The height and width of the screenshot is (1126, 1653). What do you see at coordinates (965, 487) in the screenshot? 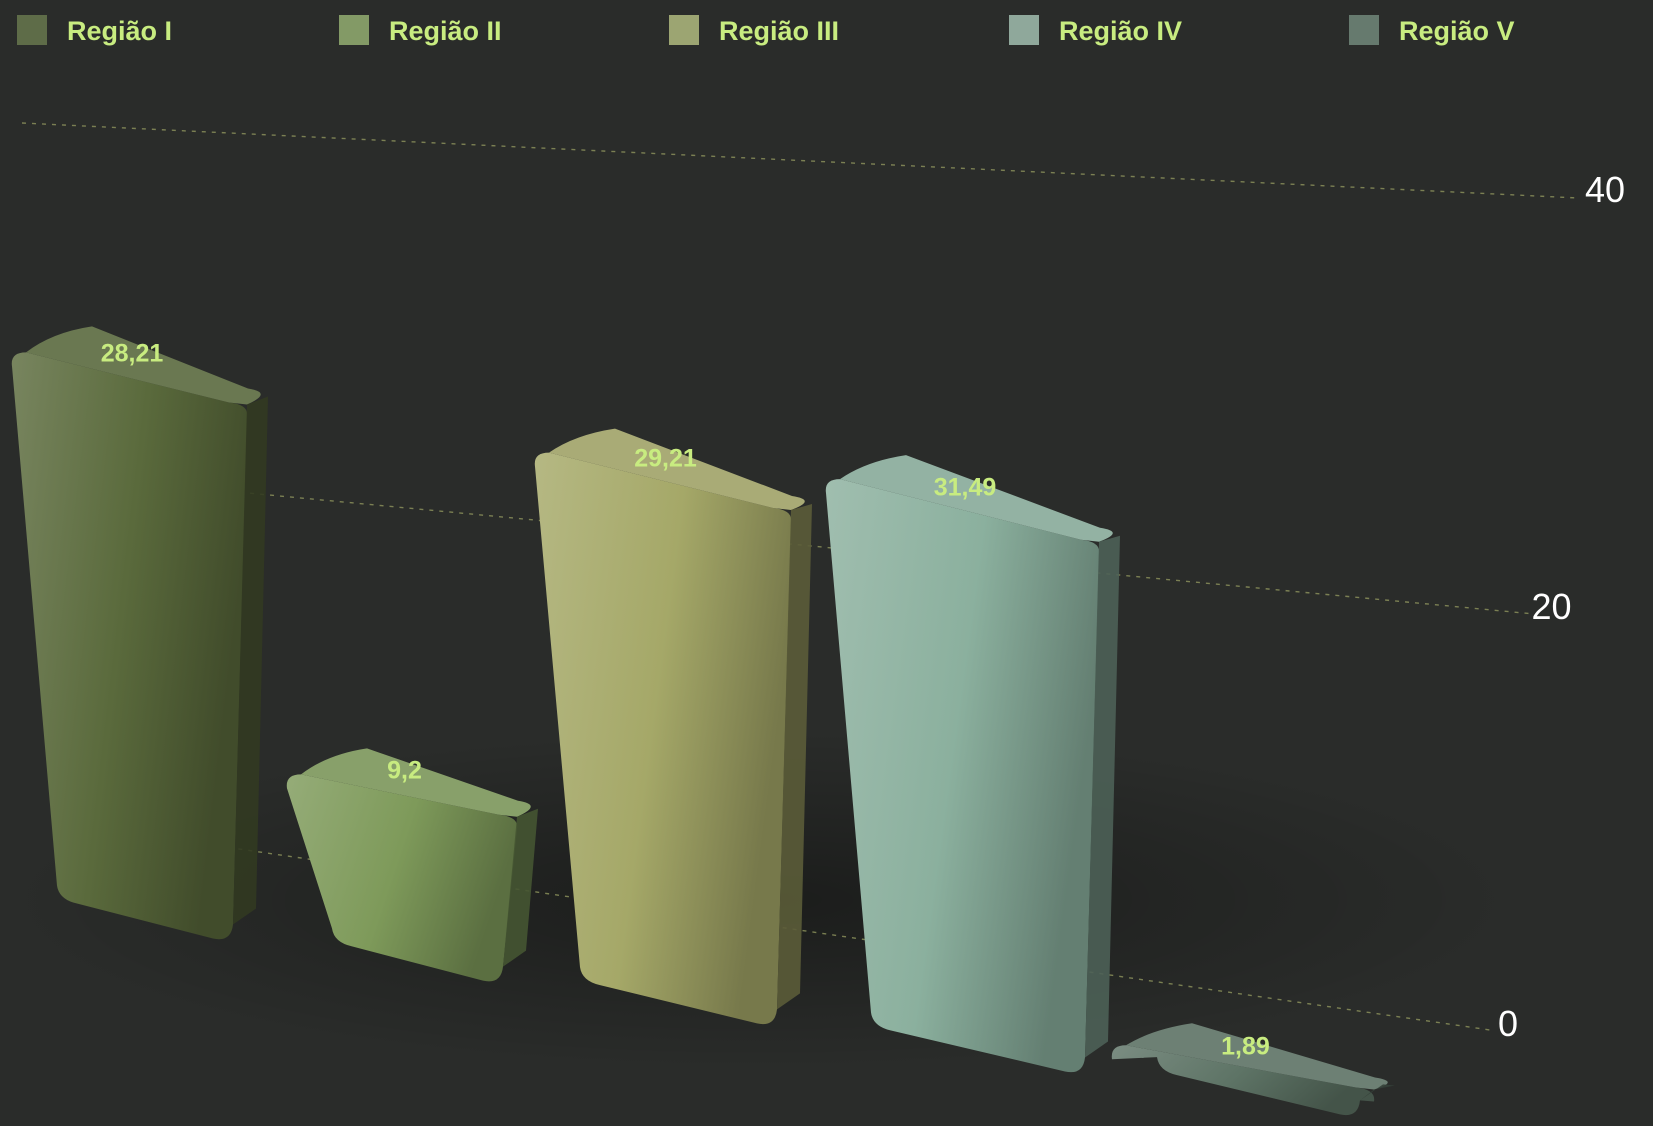
I see `data-label-4: 31,49` at bounding box center [965, 487].